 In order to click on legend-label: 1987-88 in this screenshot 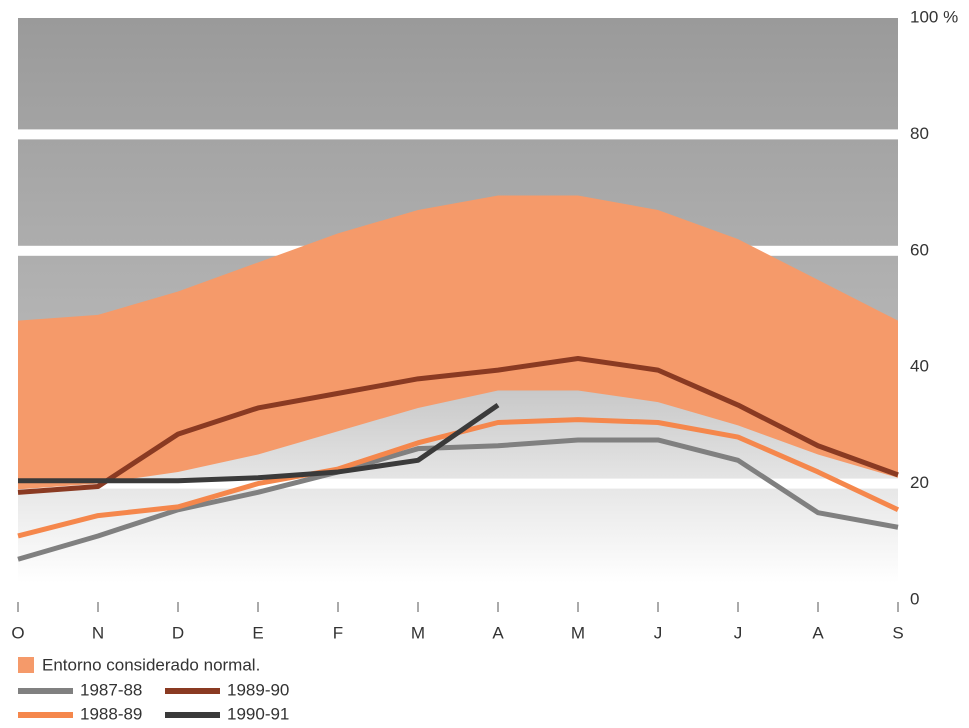, I will do `click(111, 689)`.